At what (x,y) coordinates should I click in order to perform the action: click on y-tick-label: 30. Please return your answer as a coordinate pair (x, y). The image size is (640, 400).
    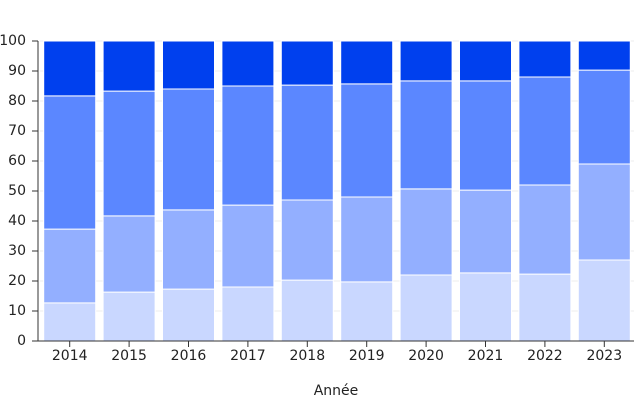
    Looking at the image, I should click on (17, 251).